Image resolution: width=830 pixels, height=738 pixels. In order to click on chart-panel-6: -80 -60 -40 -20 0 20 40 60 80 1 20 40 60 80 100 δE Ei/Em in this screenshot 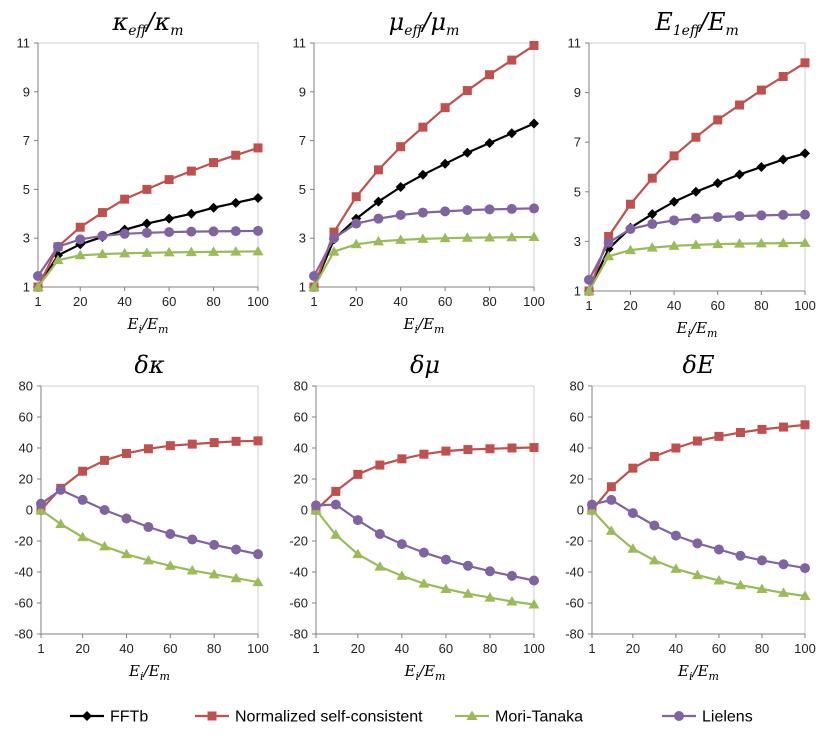, I will do `click(690, 517)`.